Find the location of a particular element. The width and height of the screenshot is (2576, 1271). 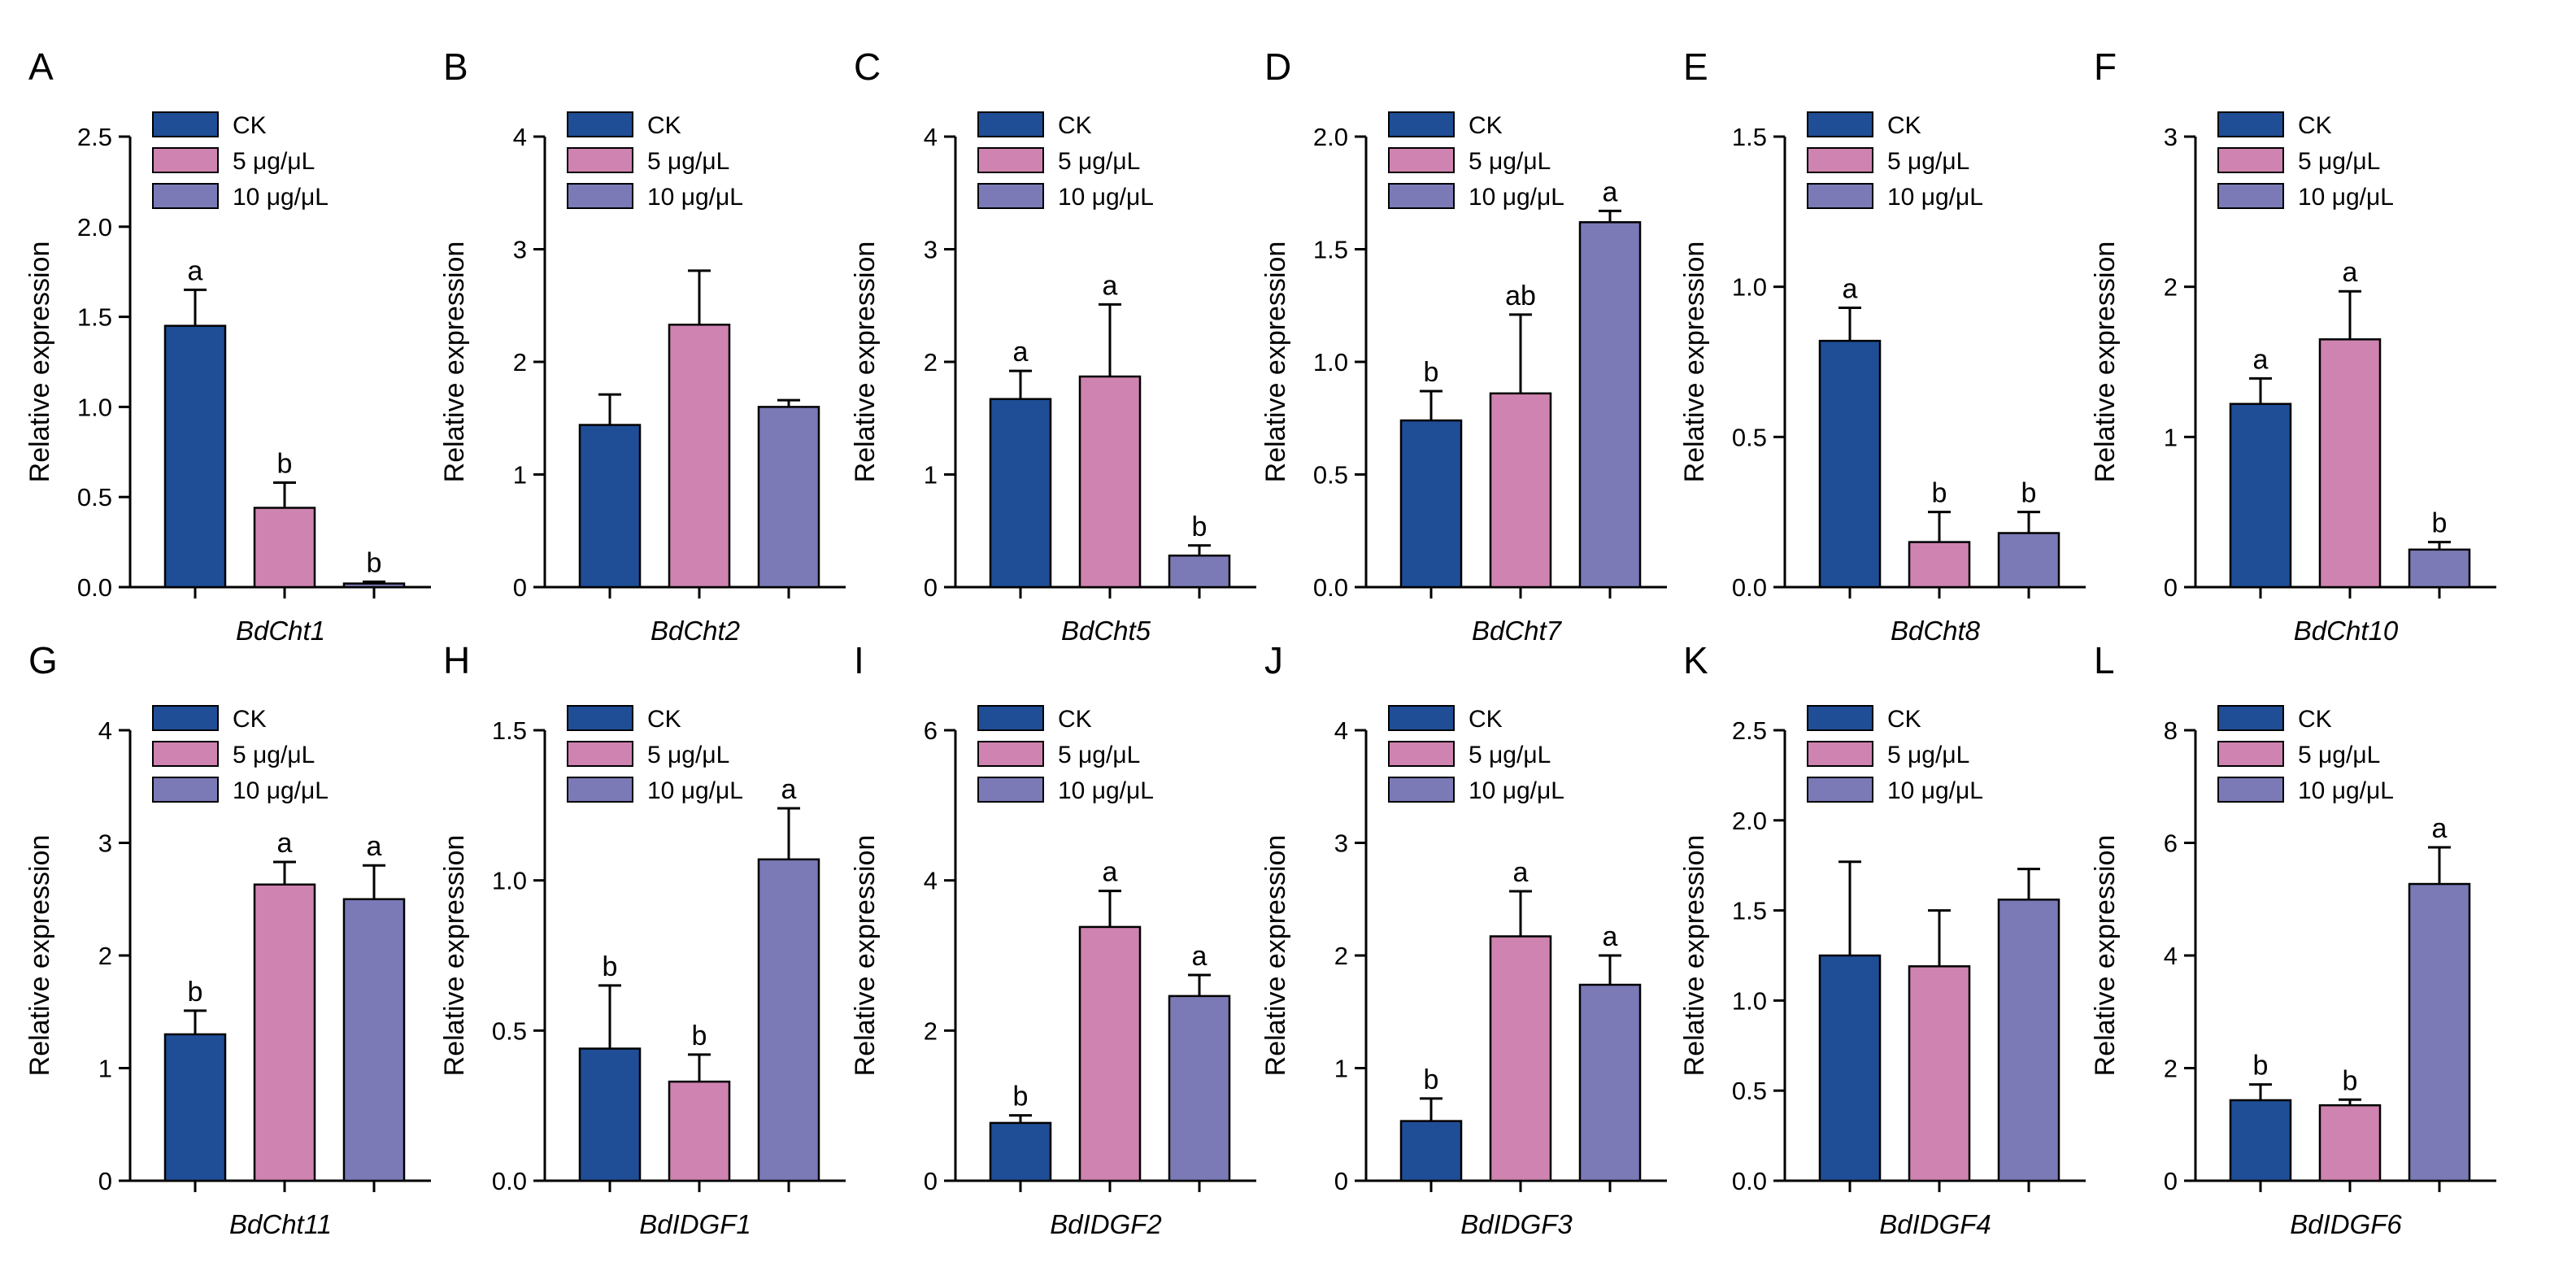

y-tick-label: 8 is located at coordinates (2171, 731).